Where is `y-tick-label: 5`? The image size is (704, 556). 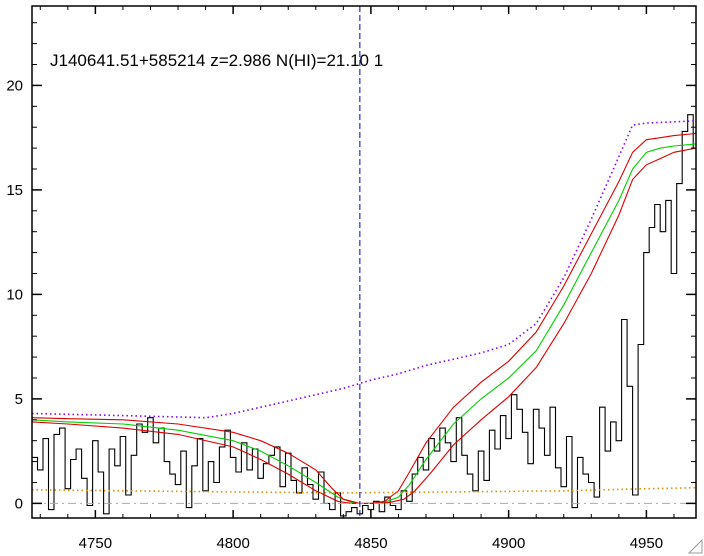
y-tick-label: 5 is located at coordinates (19, 399).